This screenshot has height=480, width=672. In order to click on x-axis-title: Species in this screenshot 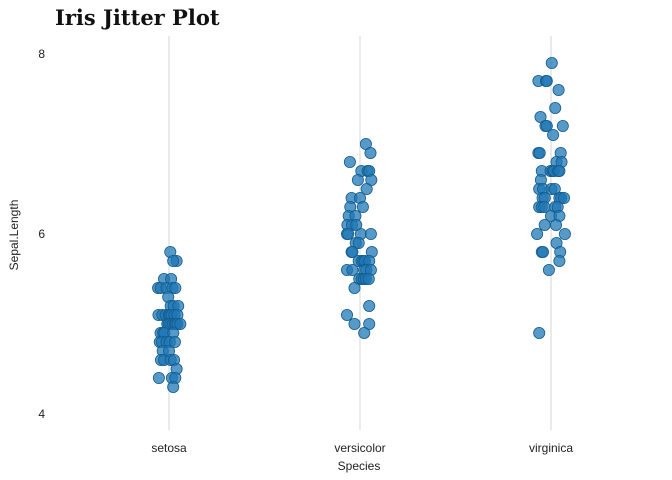, I will do `click(359, 466)`.